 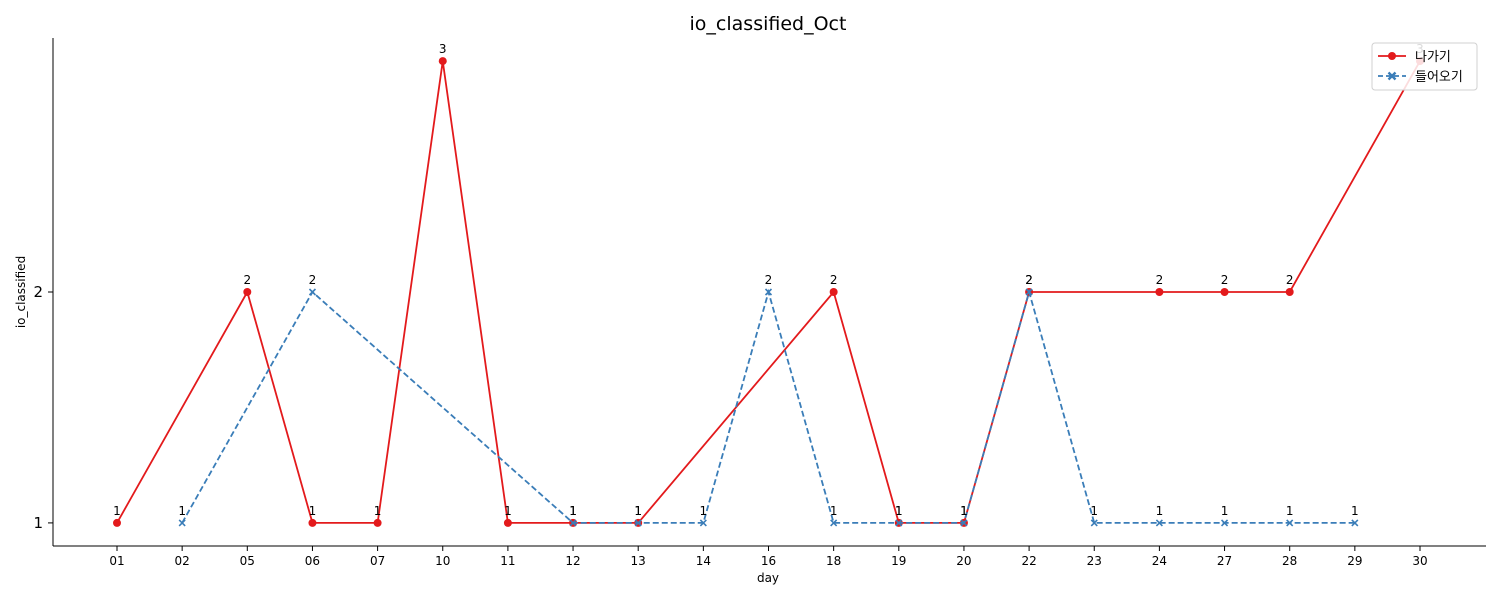 I want to click on x-tick-label: 23, so click(x=1094, y=561).